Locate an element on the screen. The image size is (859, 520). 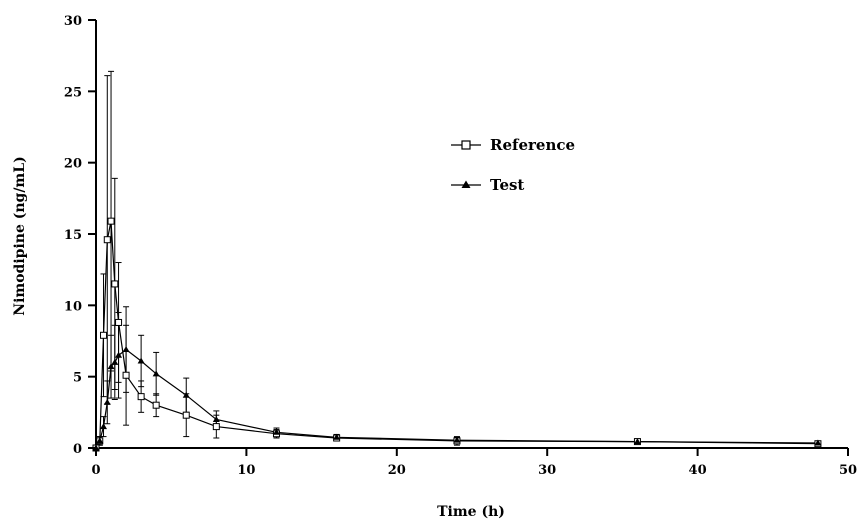
legend: Reference Test is located at coordinates (513, 165).